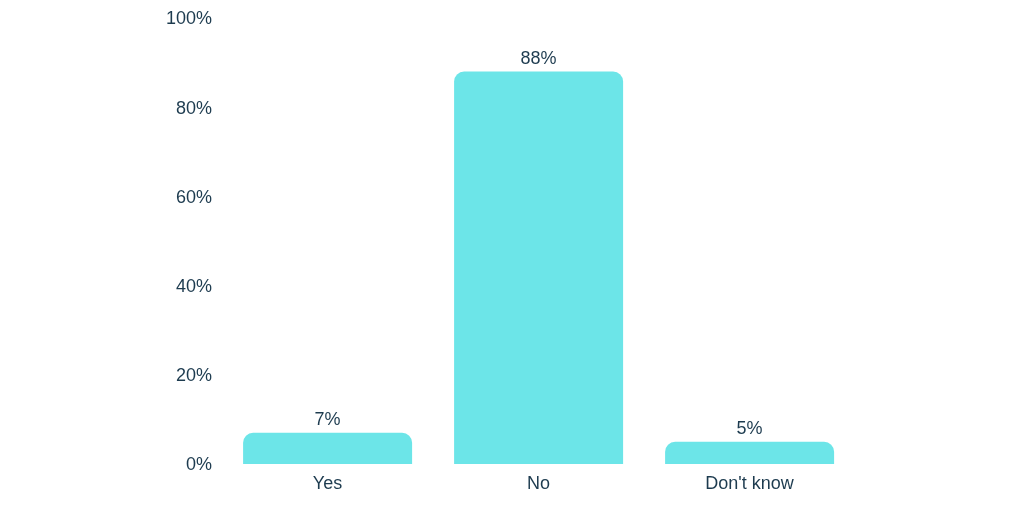  What do you see at coordinates (749, 427) in the screenshot?
I see `data-label: 5%` at bounding box center [749, 427].